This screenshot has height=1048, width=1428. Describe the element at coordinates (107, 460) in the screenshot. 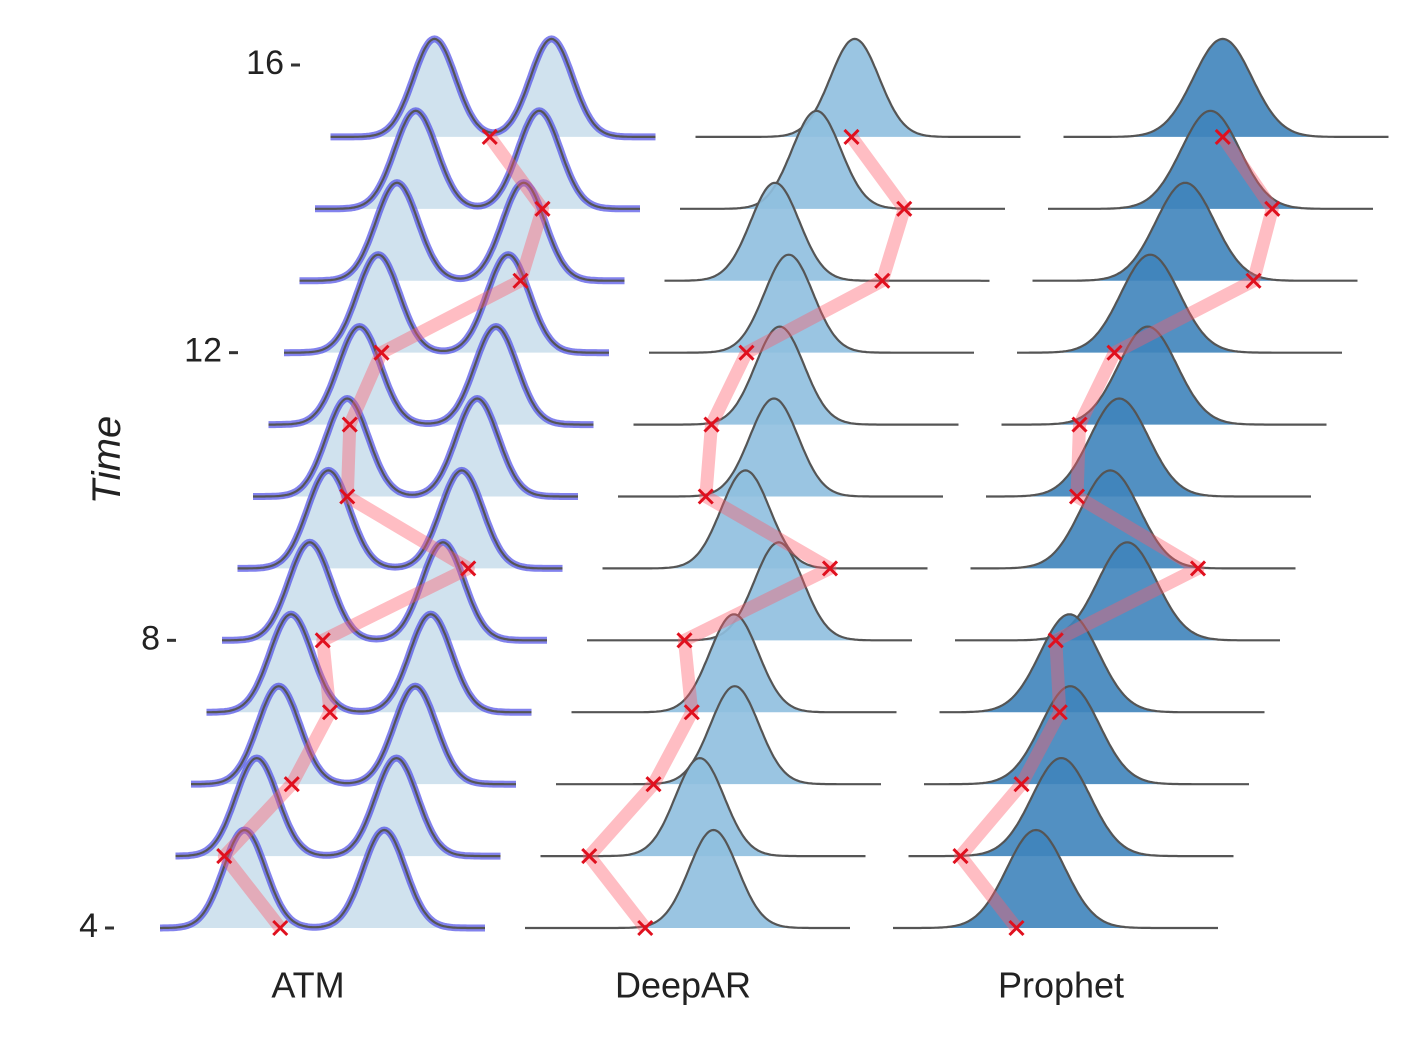

I see `y-axis-label: Time` at that location.